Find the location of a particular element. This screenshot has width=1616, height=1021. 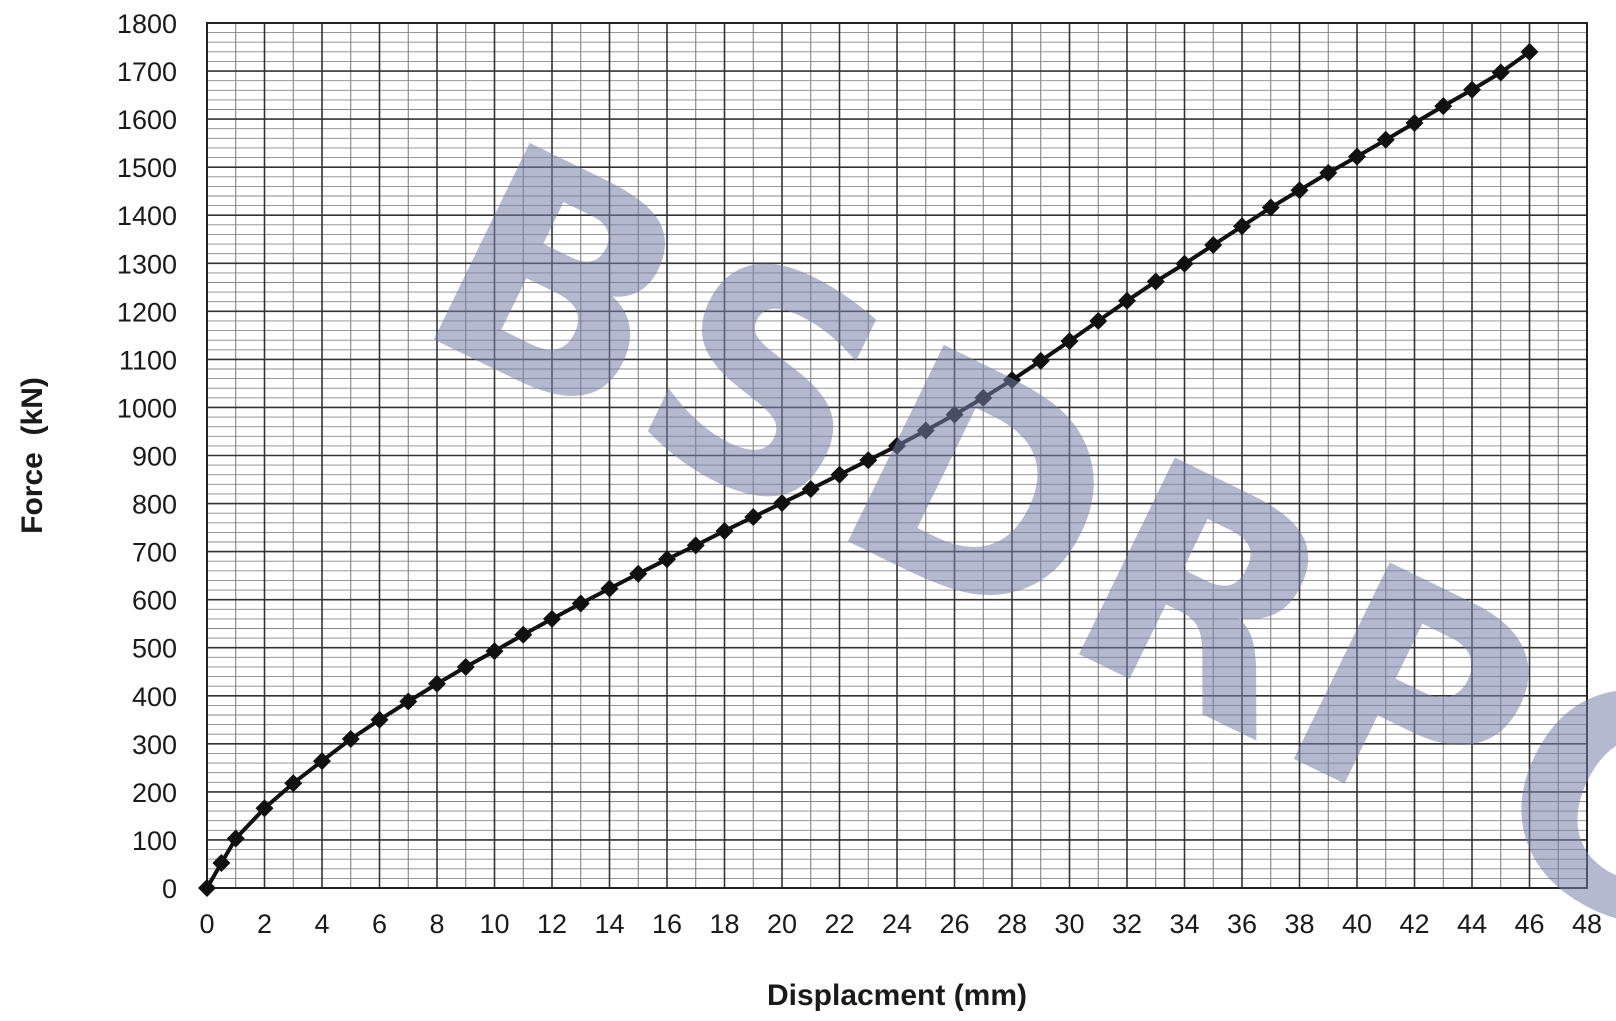

y-tick-label: 1400 is located at coordinates (147, 216).